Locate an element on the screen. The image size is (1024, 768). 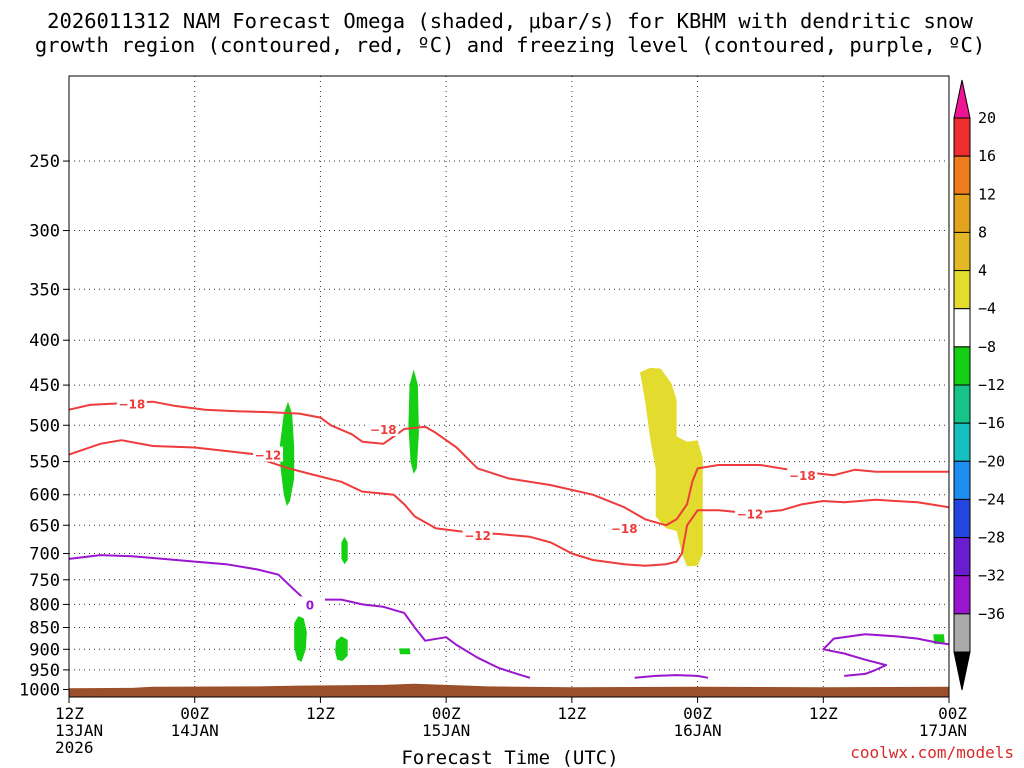
colorbar-label-6: −8 is located at coordinates (987, 347).